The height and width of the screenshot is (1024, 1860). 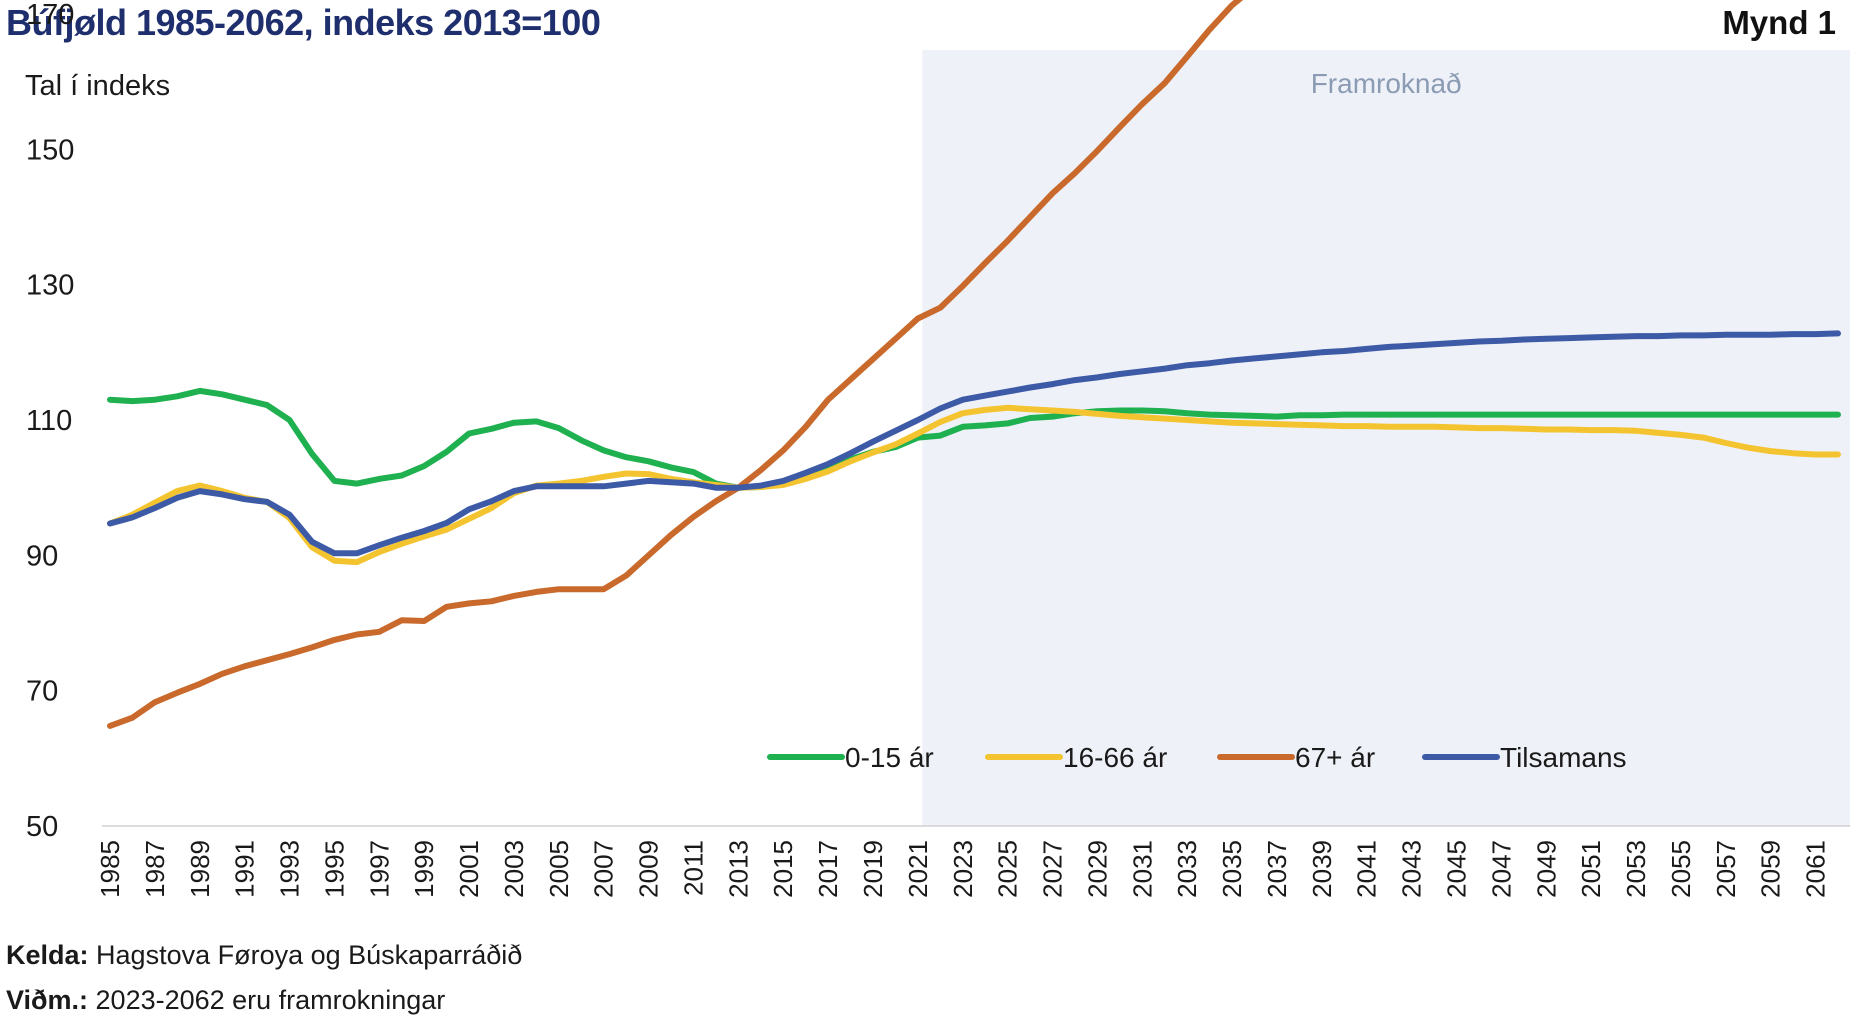 What do you see at coordinates (47, 955) in the screenshot?
I see `source-label: Kelda:` at bounding box center [47, 955].